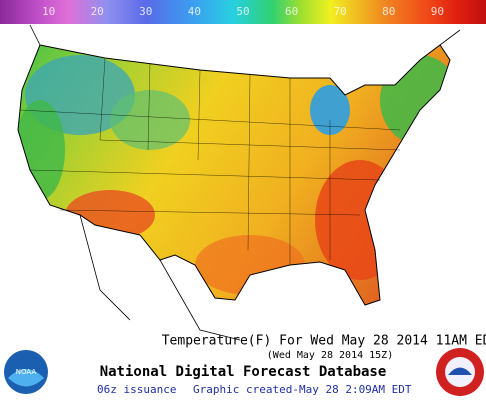 The image size is (486, 400). What do you see at coordinates (243, 372) in the screenshot?
I see `footer-title: National Digital Forecast Database` at bounding box center [243, 372].